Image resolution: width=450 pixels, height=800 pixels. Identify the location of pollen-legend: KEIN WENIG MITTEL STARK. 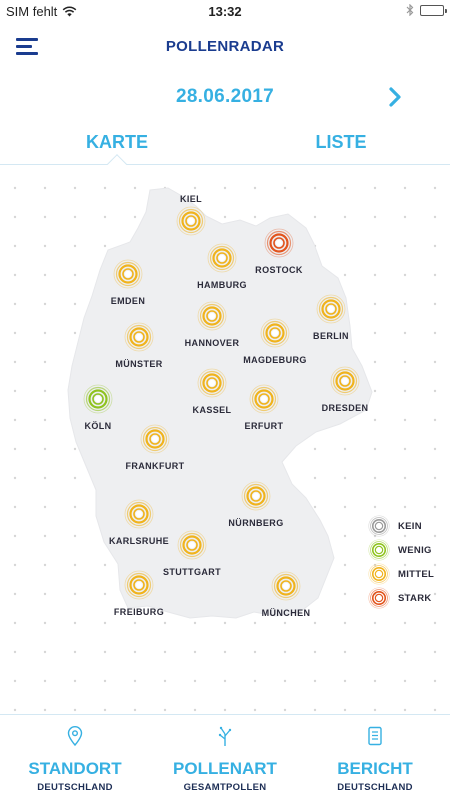
(408, 562).